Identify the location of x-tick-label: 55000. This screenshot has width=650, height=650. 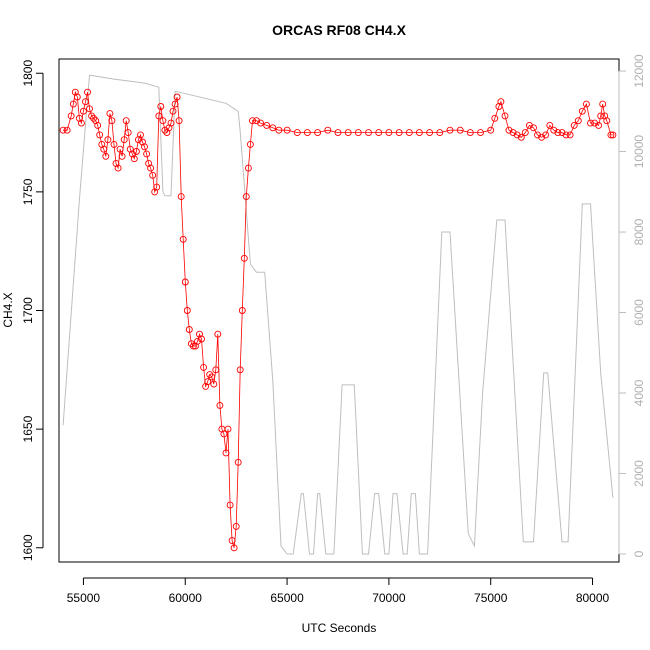
(84, 598).